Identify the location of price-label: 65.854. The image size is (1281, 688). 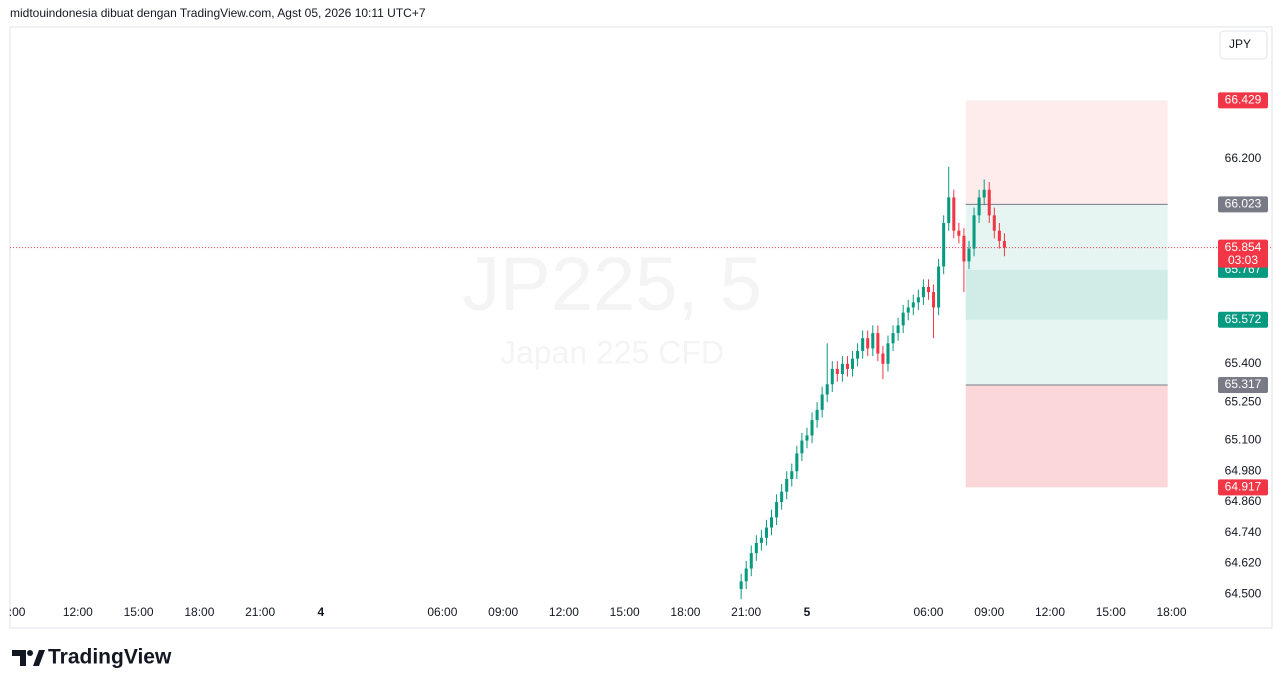
(1243, 247).